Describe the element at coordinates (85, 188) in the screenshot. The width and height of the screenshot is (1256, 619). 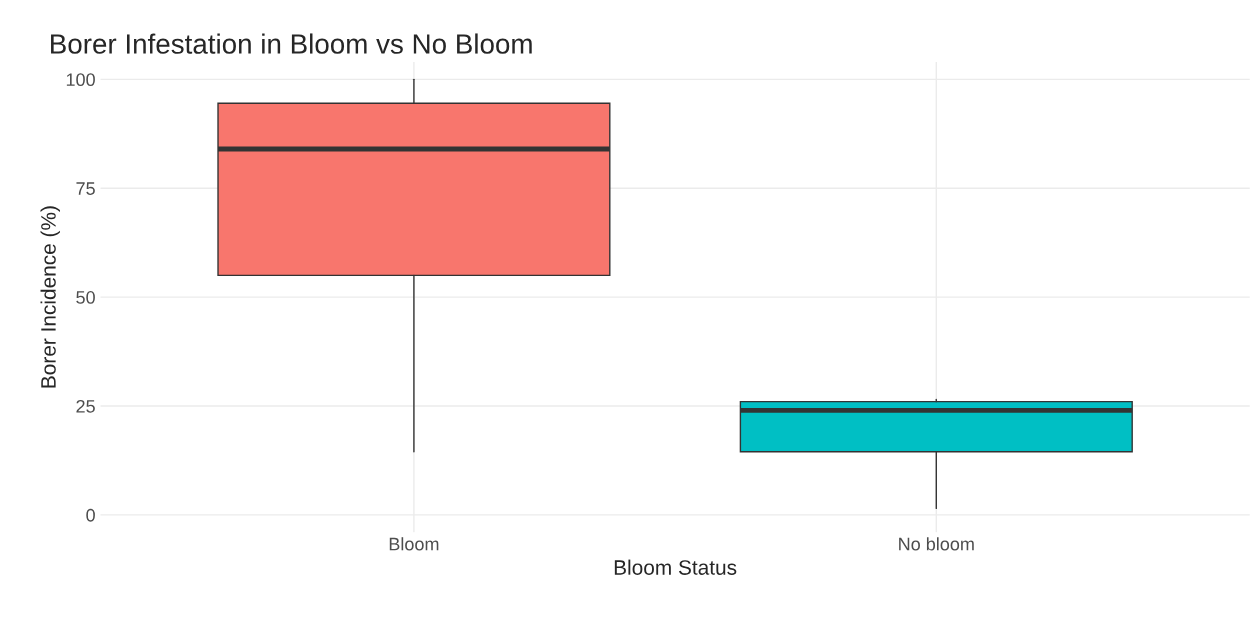
I see `y-tick-label: 75` at that location.